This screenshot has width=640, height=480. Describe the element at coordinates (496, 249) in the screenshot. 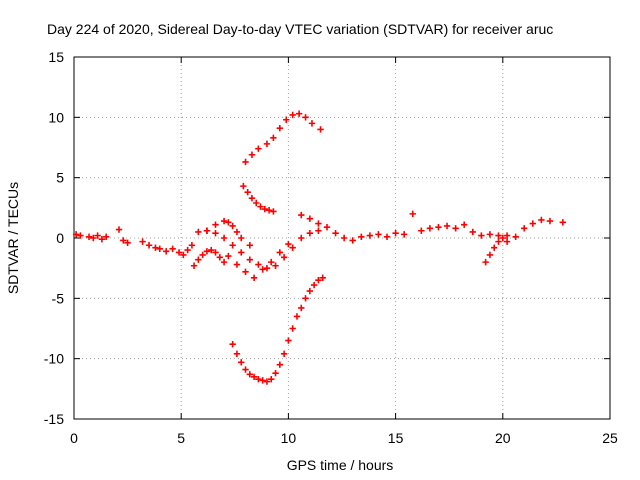

I see `series-late-dip` at that location.